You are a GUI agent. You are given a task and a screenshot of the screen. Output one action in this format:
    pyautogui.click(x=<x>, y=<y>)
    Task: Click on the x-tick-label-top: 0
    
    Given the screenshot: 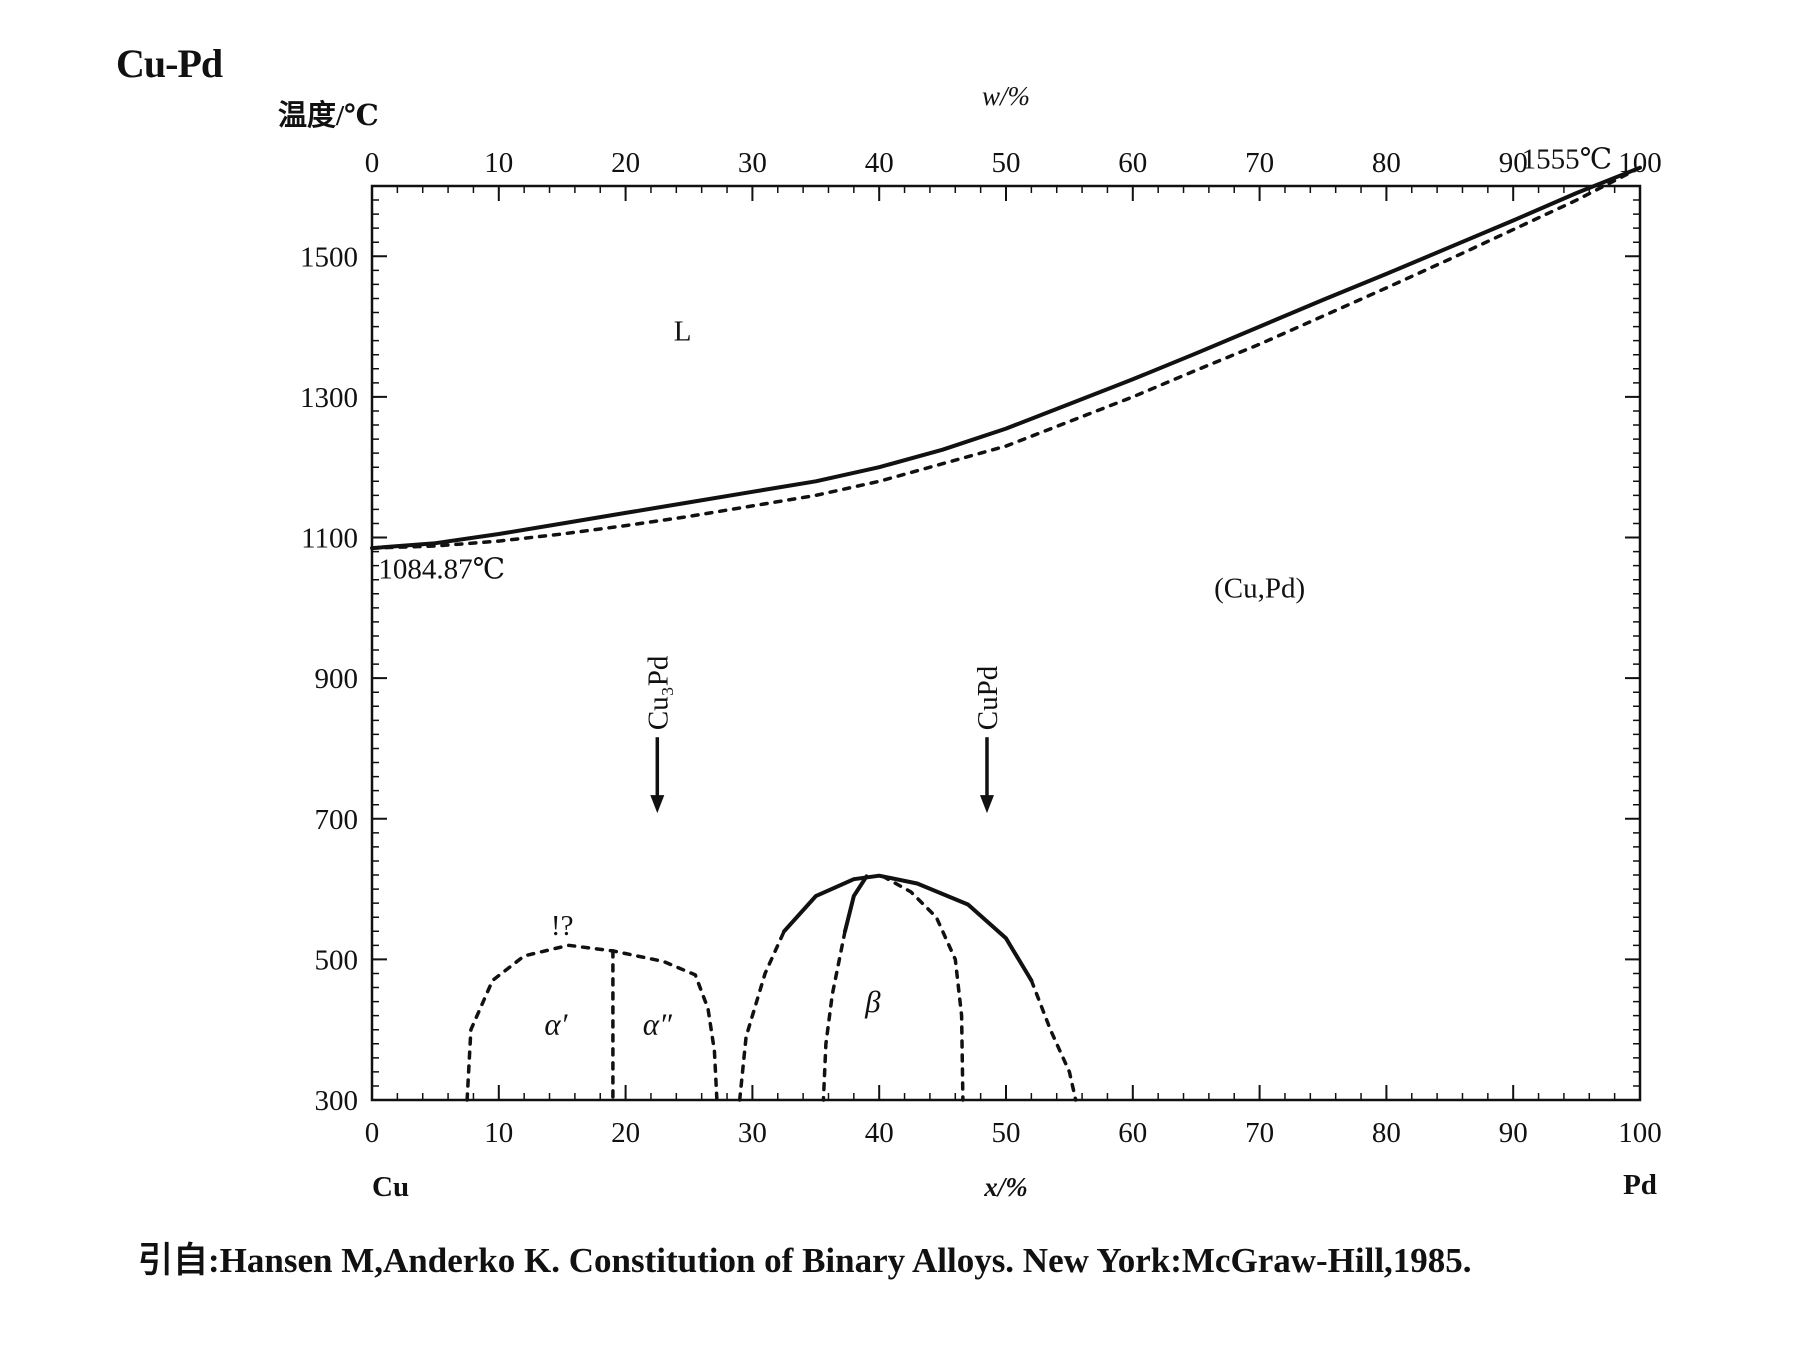 What is the action you would take?
    pyautogui.click(x=372, y=163)
    